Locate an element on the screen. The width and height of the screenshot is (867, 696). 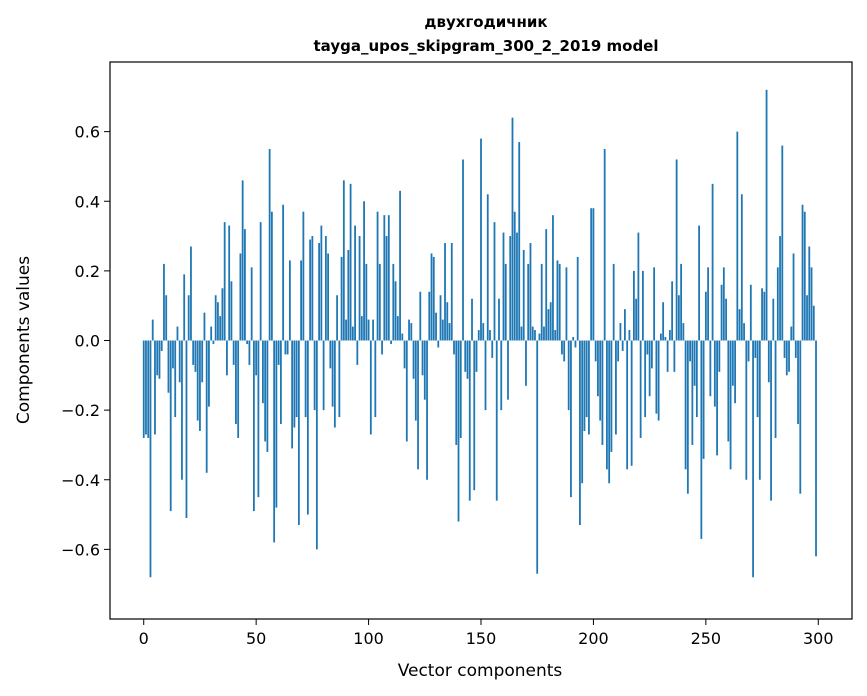
x-tick-label: 300 is located at coordinates (818, 638).